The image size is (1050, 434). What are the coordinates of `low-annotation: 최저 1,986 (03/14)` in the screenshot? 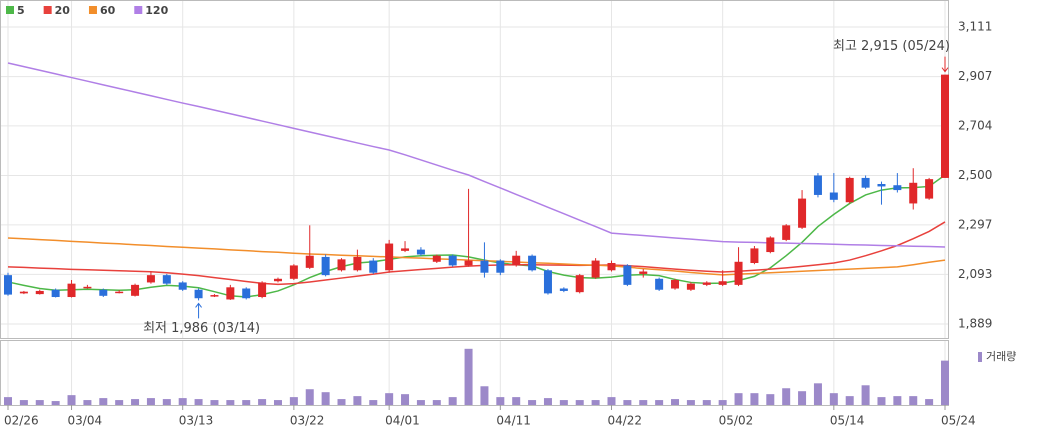 It's located at (201, 328).